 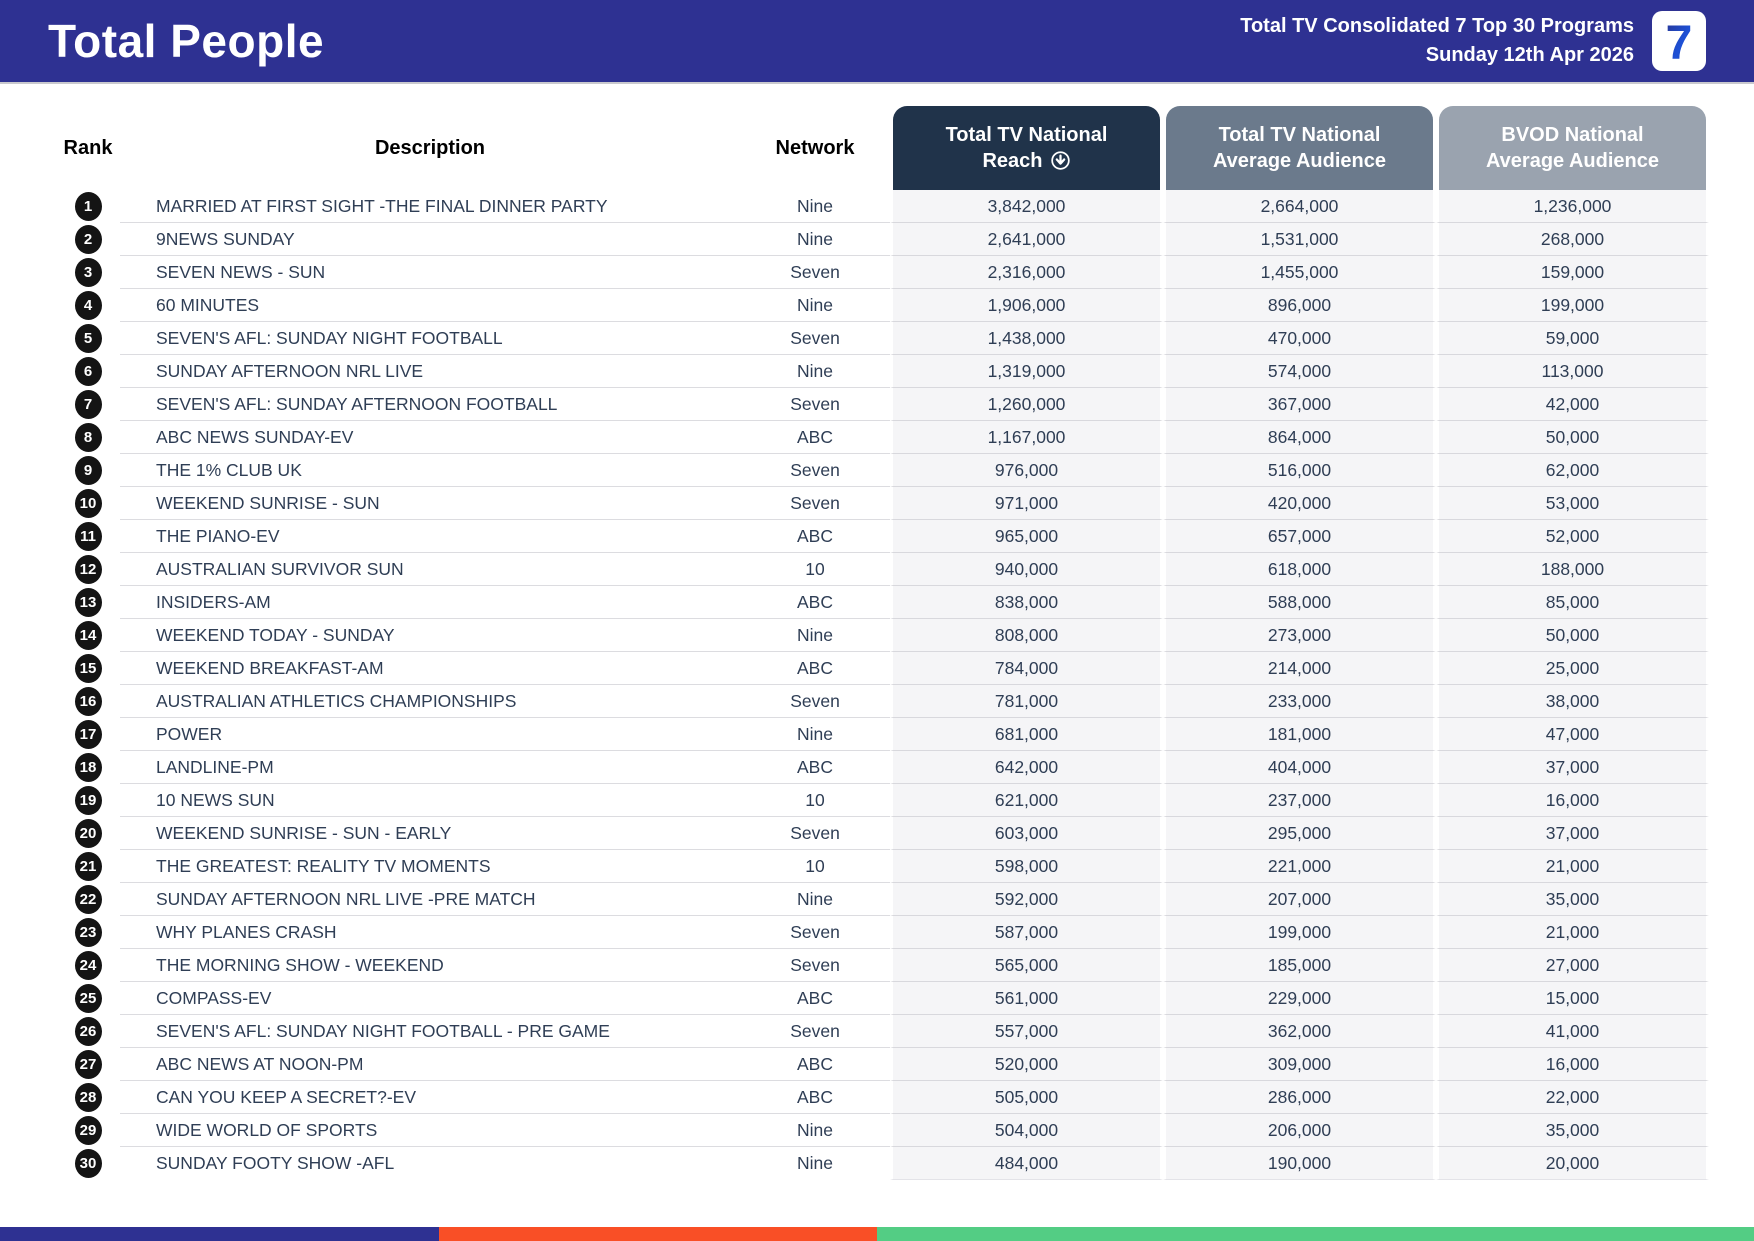 I want to click on rank-cell: 19, so click(x=88, y=800).